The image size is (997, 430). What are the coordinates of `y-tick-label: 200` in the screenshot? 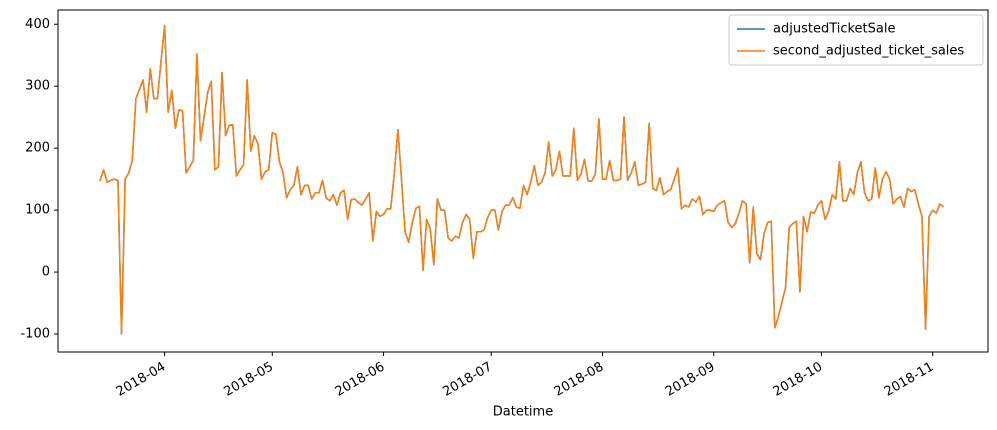 It's located at (37, 148).